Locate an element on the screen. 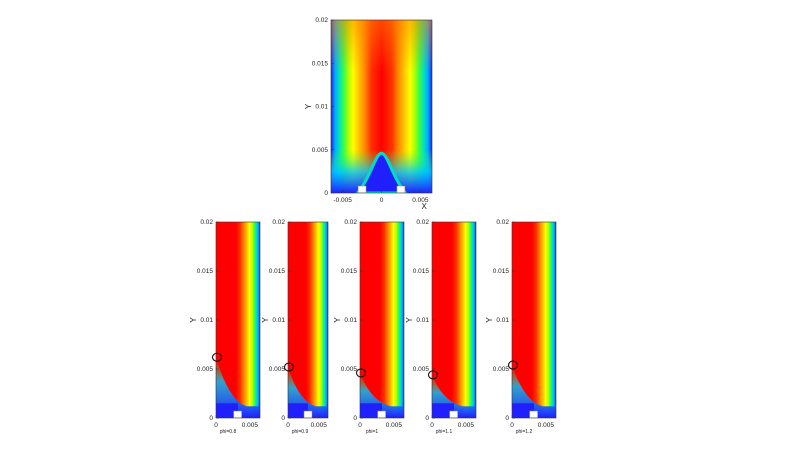  panel-subtitle: phi=0.8 is located at coordinates (228, 432).